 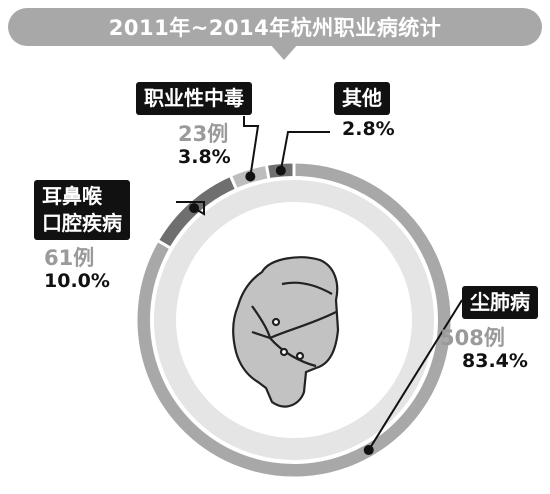 What do you see at coordinates (77, 281) in the screenshot?
I see `percent-label-ent-oral: 10.0%` at bounding box center [77, 281].